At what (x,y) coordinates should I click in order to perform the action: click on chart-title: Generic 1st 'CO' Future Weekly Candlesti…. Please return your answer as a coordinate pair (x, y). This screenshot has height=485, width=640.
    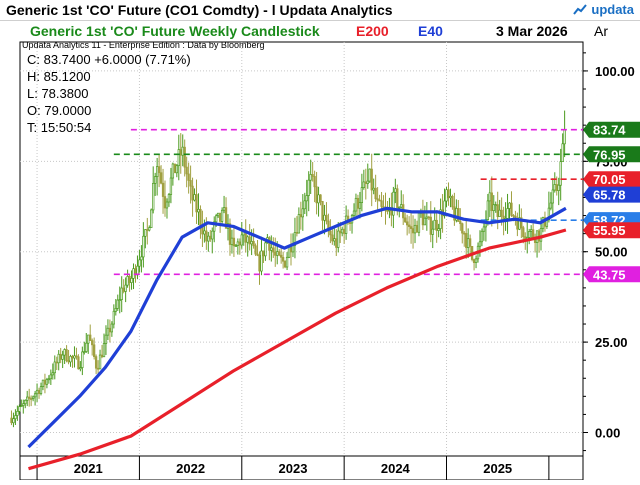
    Looking at the image, I should click on (175, 31).